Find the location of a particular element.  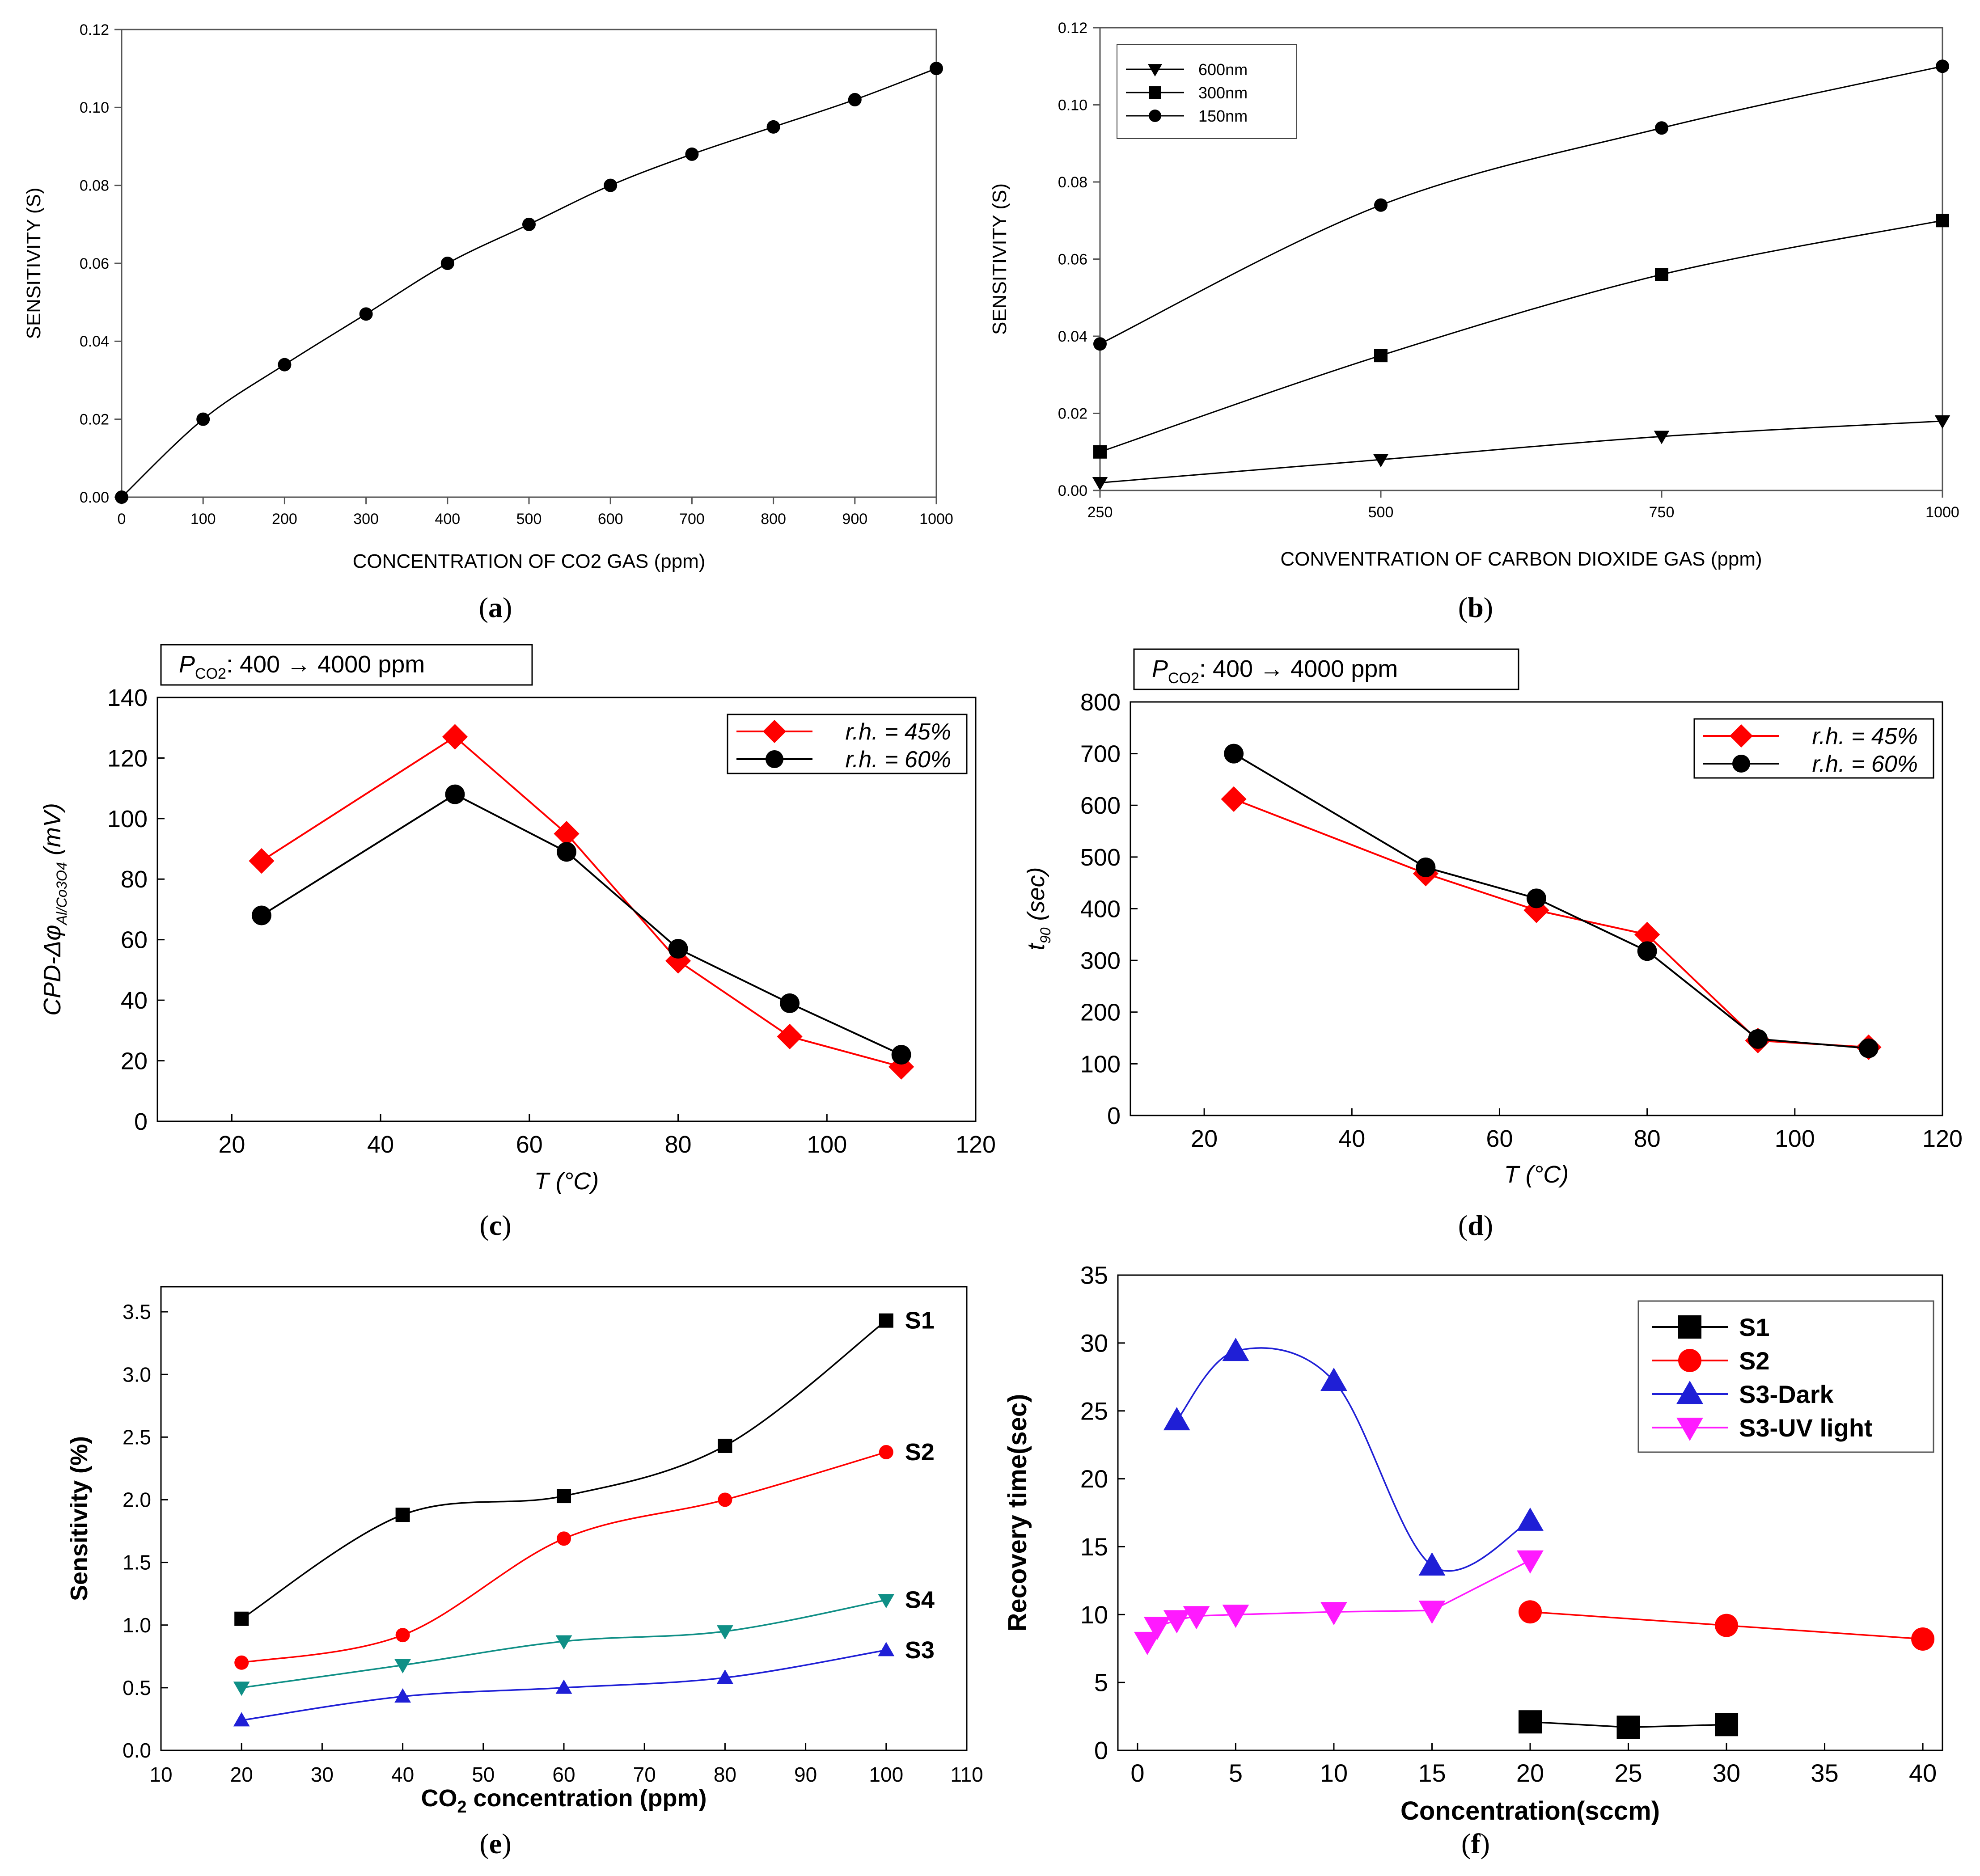

y-tick-label: 2.0 is located at coordinates (137, 1500).